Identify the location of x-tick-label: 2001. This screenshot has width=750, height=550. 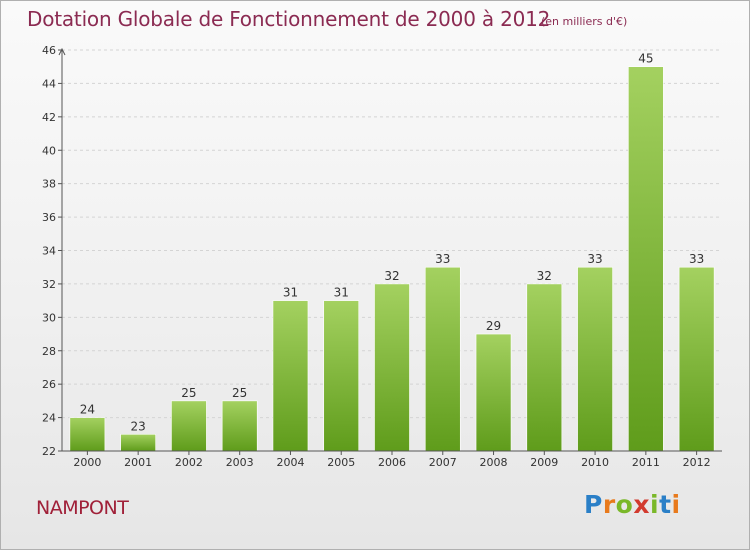
(138, 462).